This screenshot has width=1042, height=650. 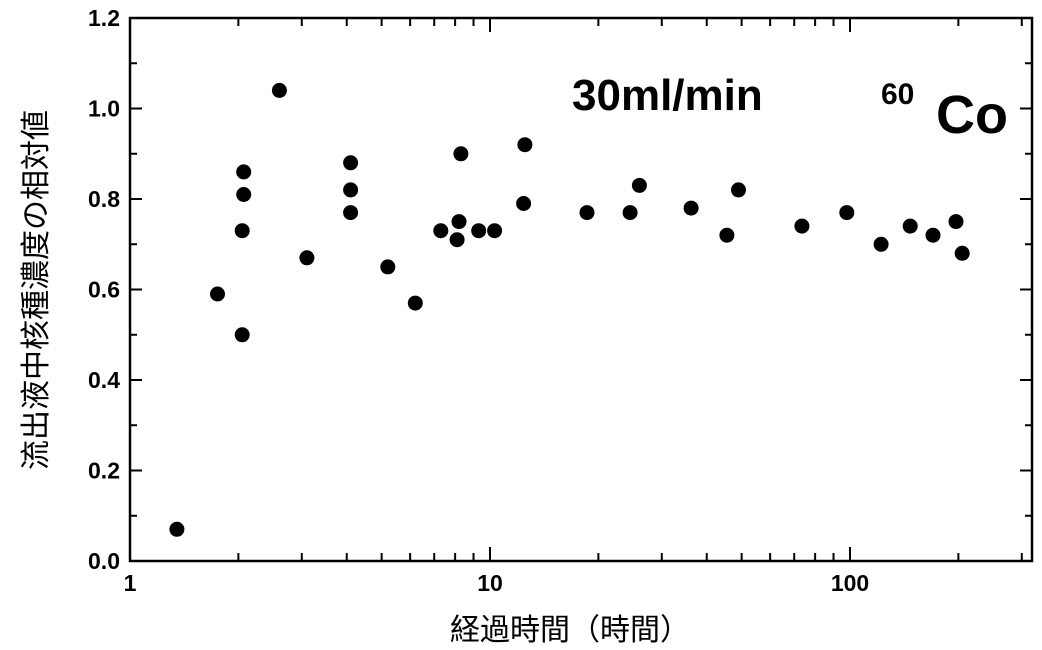 What do you see at coordinates (104, 199) in the screenshot?
I see `y-tick-label: 0.8` at bounding box center [104, 199].